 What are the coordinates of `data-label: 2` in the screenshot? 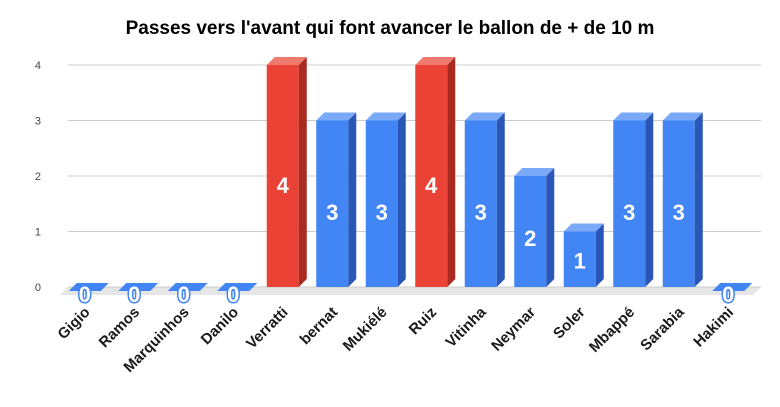 It's located at (530, 238).